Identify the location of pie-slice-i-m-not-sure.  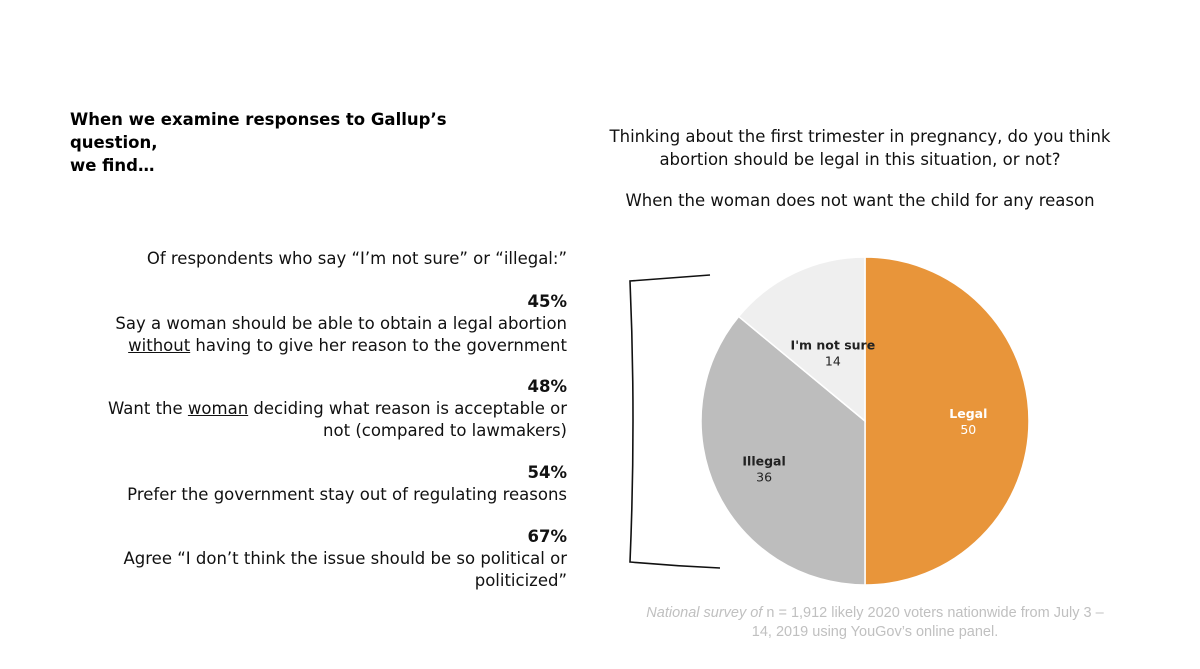
(801, 339).